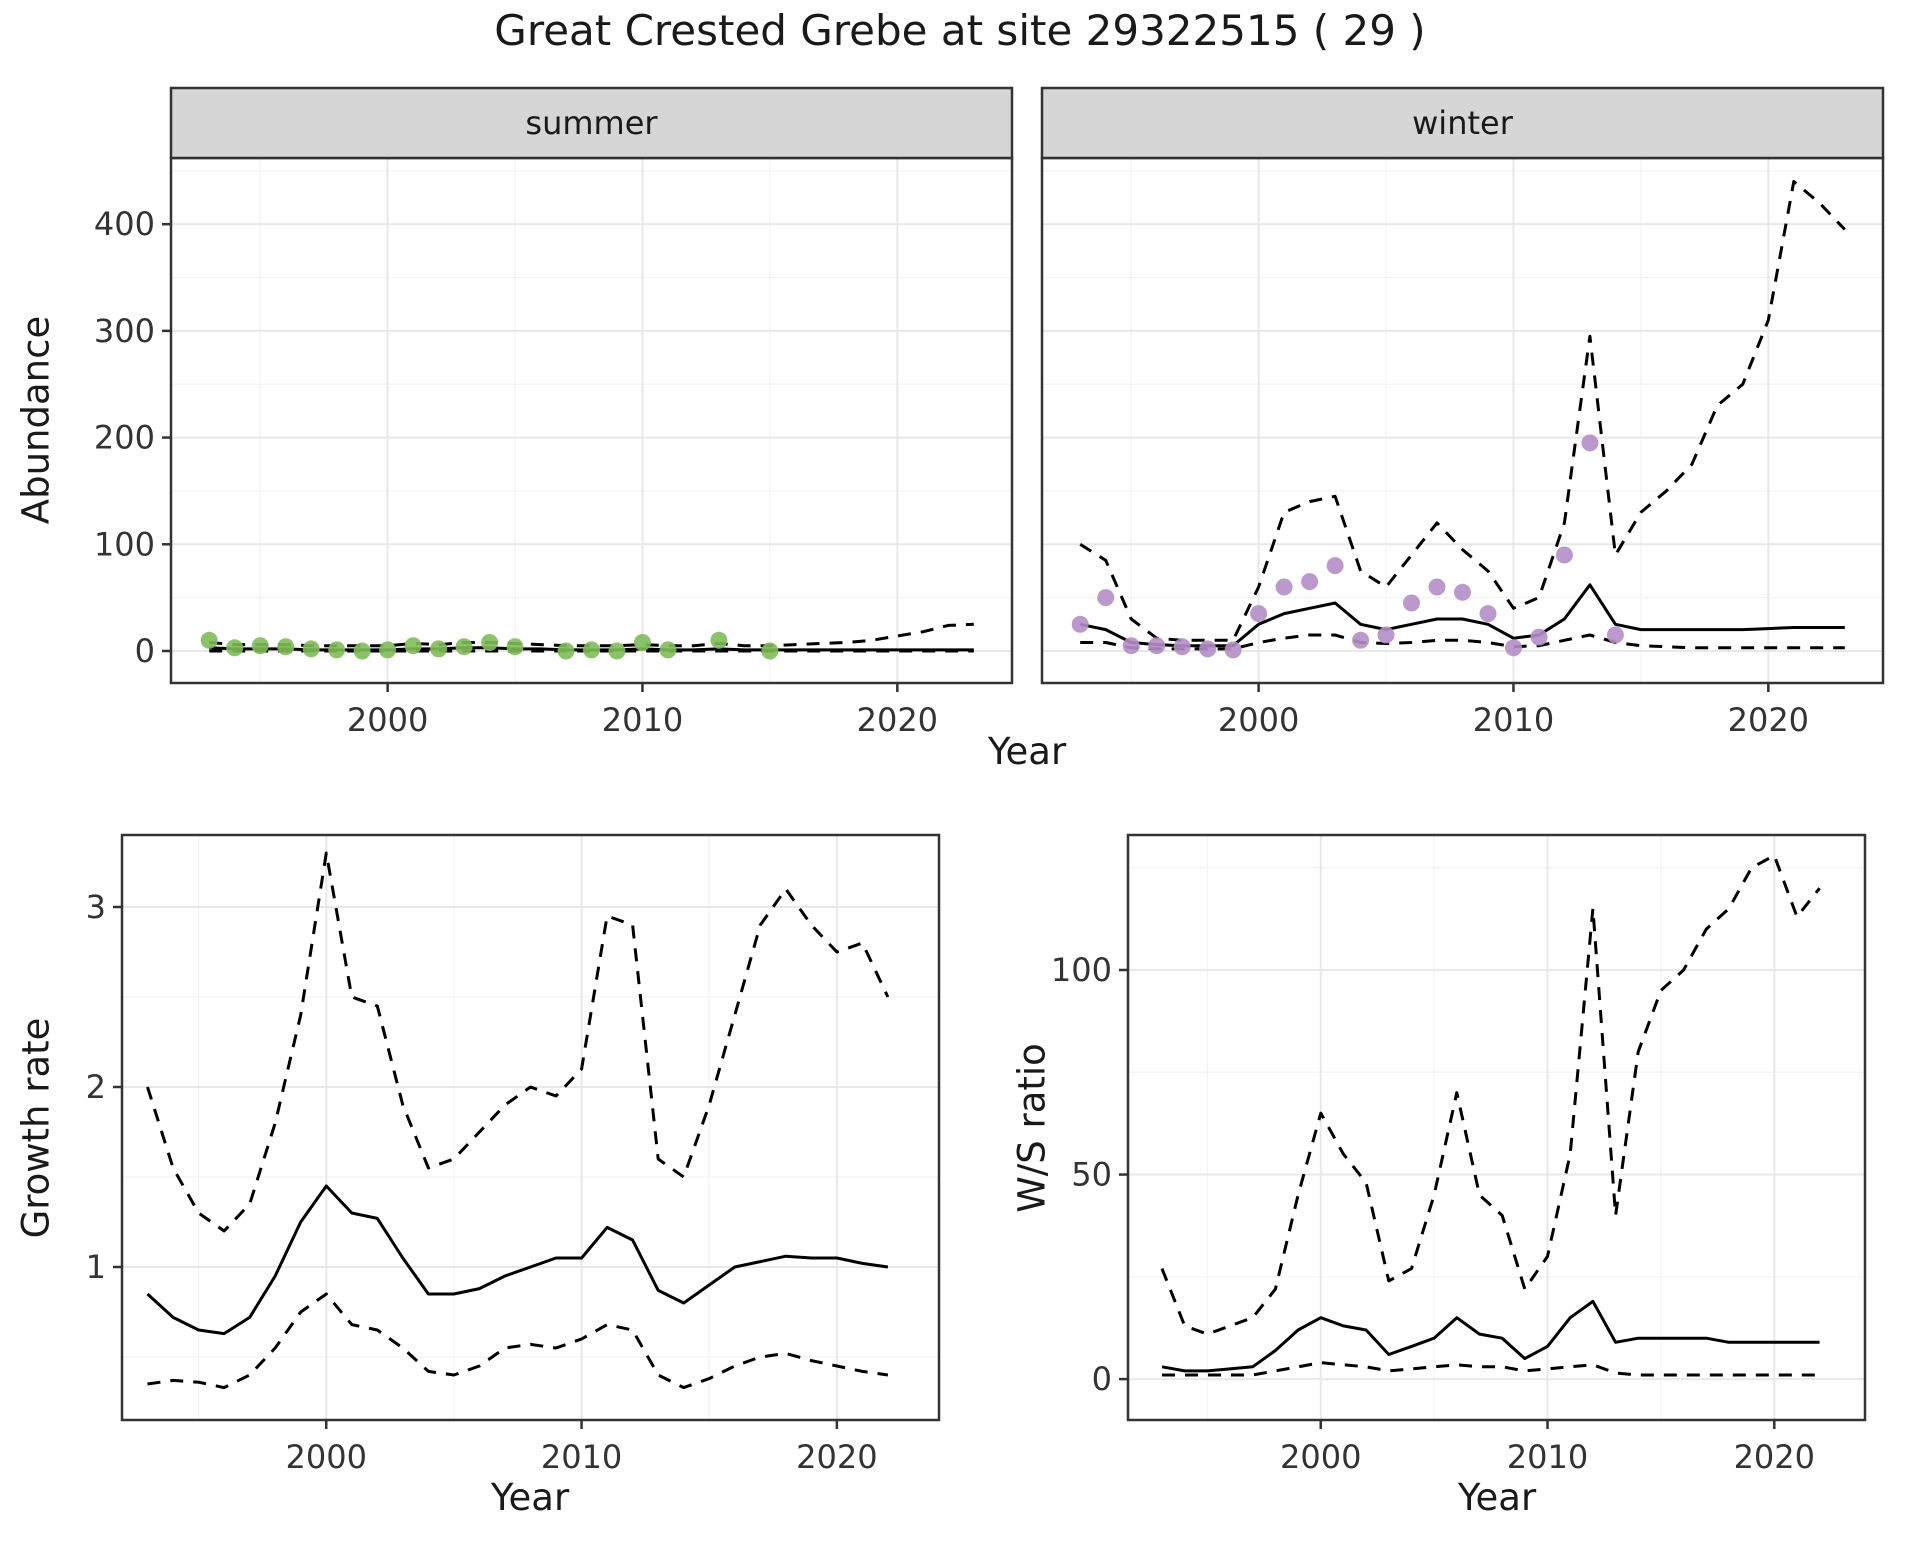 This screenshot has height=1560, width=1920. Describe the element at coordinates (1497, 1497) in the screenshot. I see `xlabel-year-ws: Year` at that location.